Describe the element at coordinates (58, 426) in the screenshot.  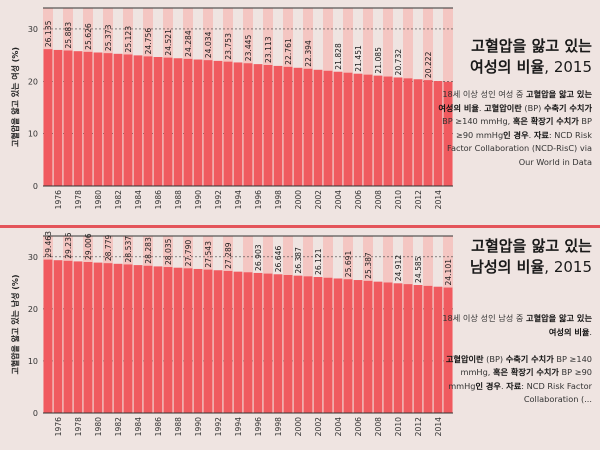
I see `x-tick-label: 1976` at that location.